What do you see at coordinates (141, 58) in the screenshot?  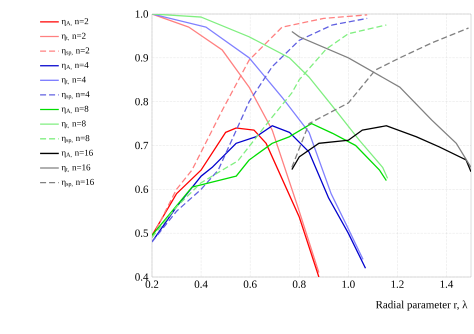 I see `y-tick-label: 0.9` at bounding box center [141, 58].